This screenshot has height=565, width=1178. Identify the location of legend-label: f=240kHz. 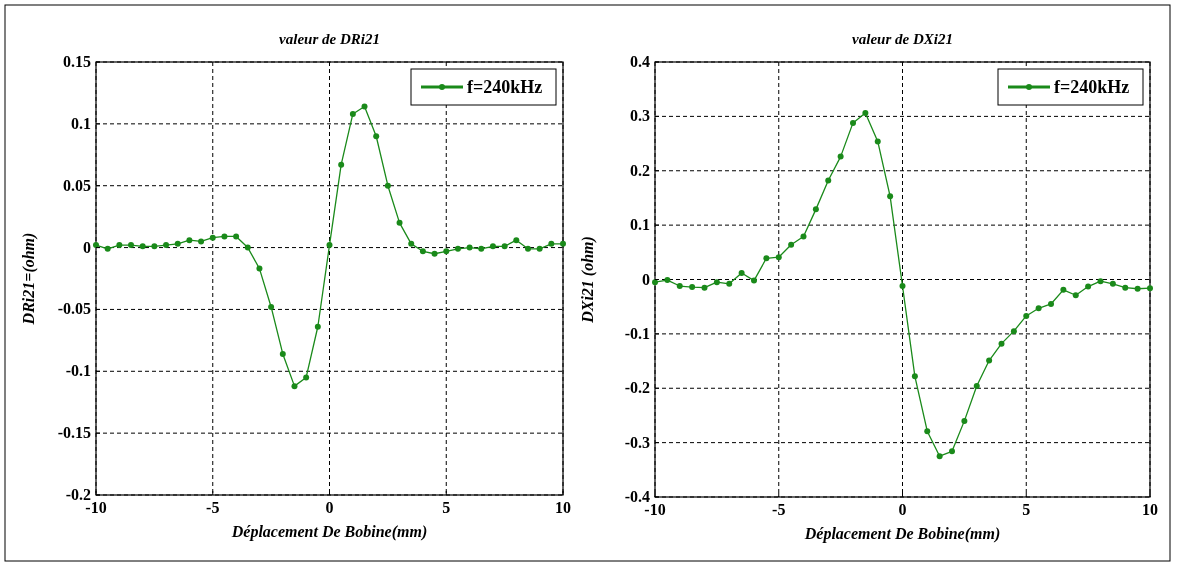
(505, 87).